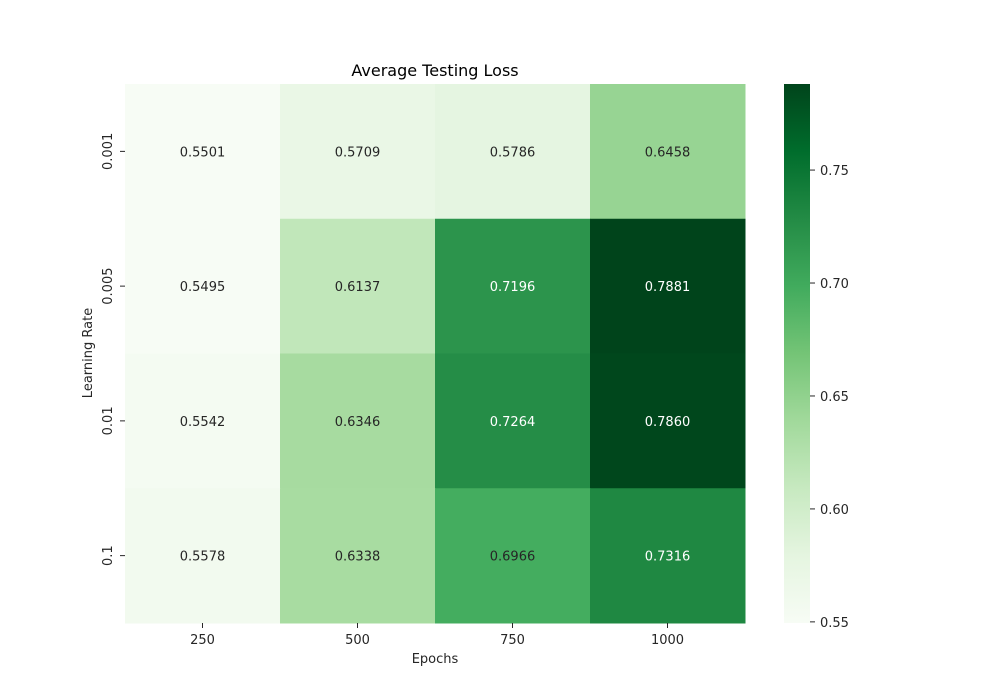 The image size is (1000, 700). I want to click on cell-value-label: 0.5542, so click(203, 422).